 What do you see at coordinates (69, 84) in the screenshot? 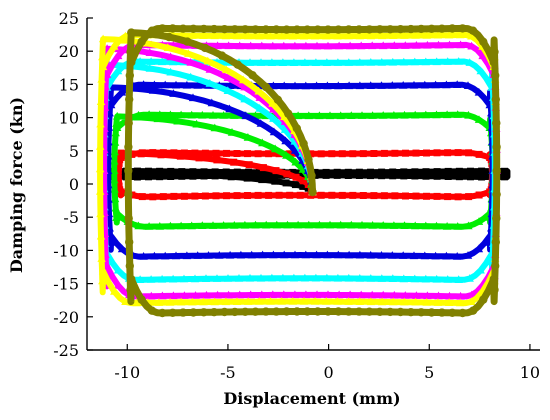
I see `y-tick-label: 15` at bounding box center [69, 84].